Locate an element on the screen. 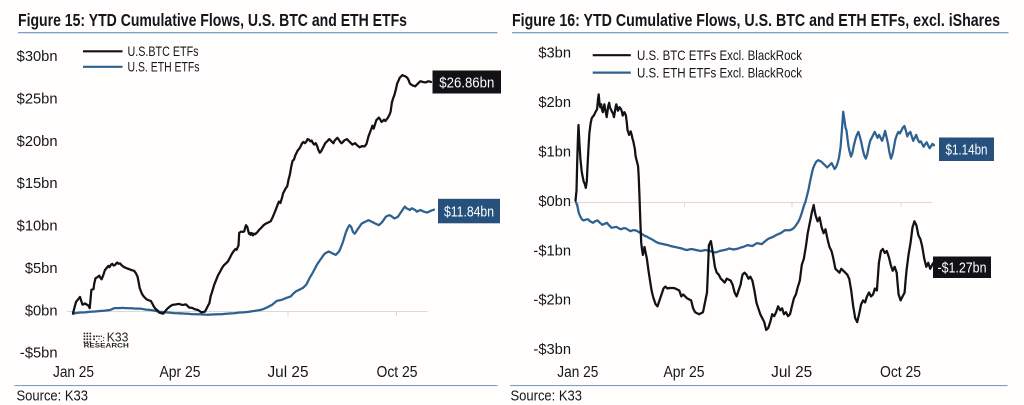 The height and width of the screenshot is (405, 1024). svg-text: $3bn is located at coordinates (554, 54).